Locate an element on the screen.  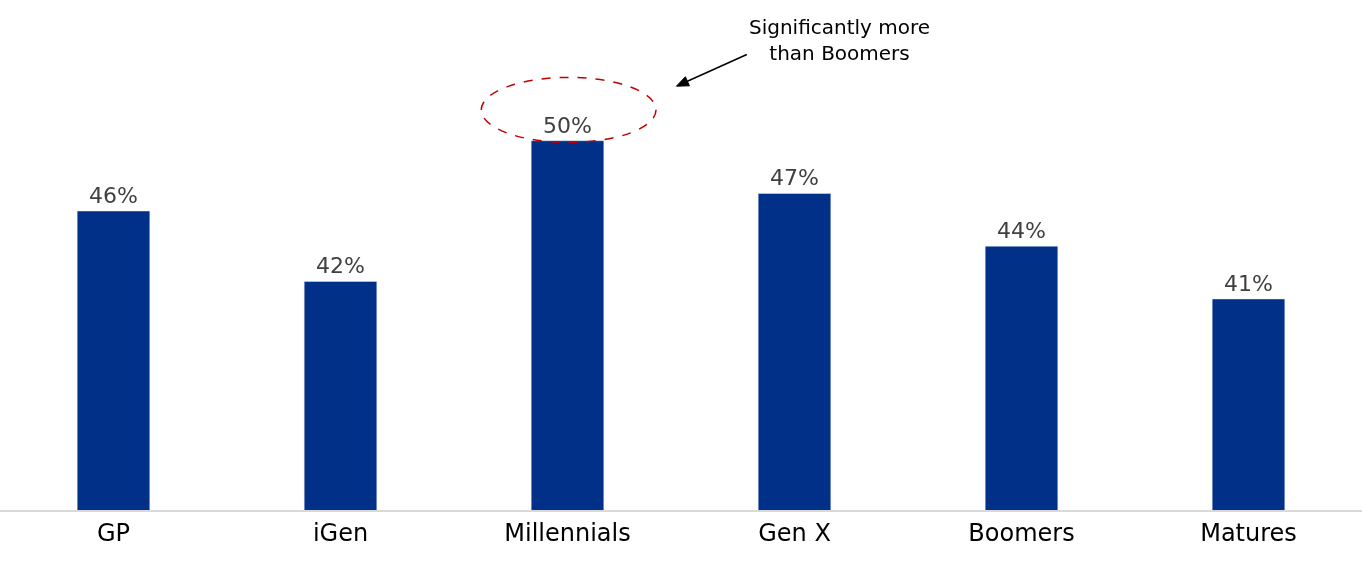
x-tick-label: GP is located at coordinates (113, 532).